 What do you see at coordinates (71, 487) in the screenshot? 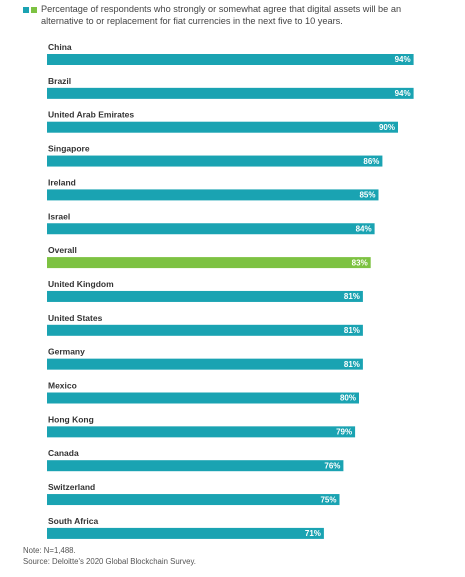
I see `category-label-switzerland: Switzerland` at bounding box center [71, 487].